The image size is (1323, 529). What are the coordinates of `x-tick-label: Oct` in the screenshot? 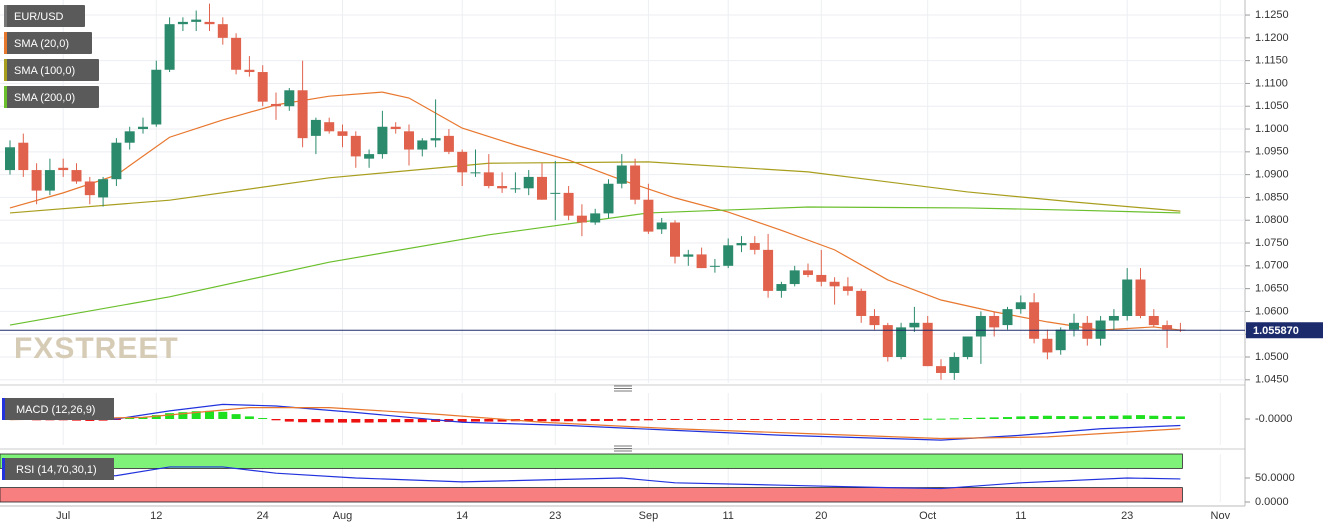 It's located at (927, 516).